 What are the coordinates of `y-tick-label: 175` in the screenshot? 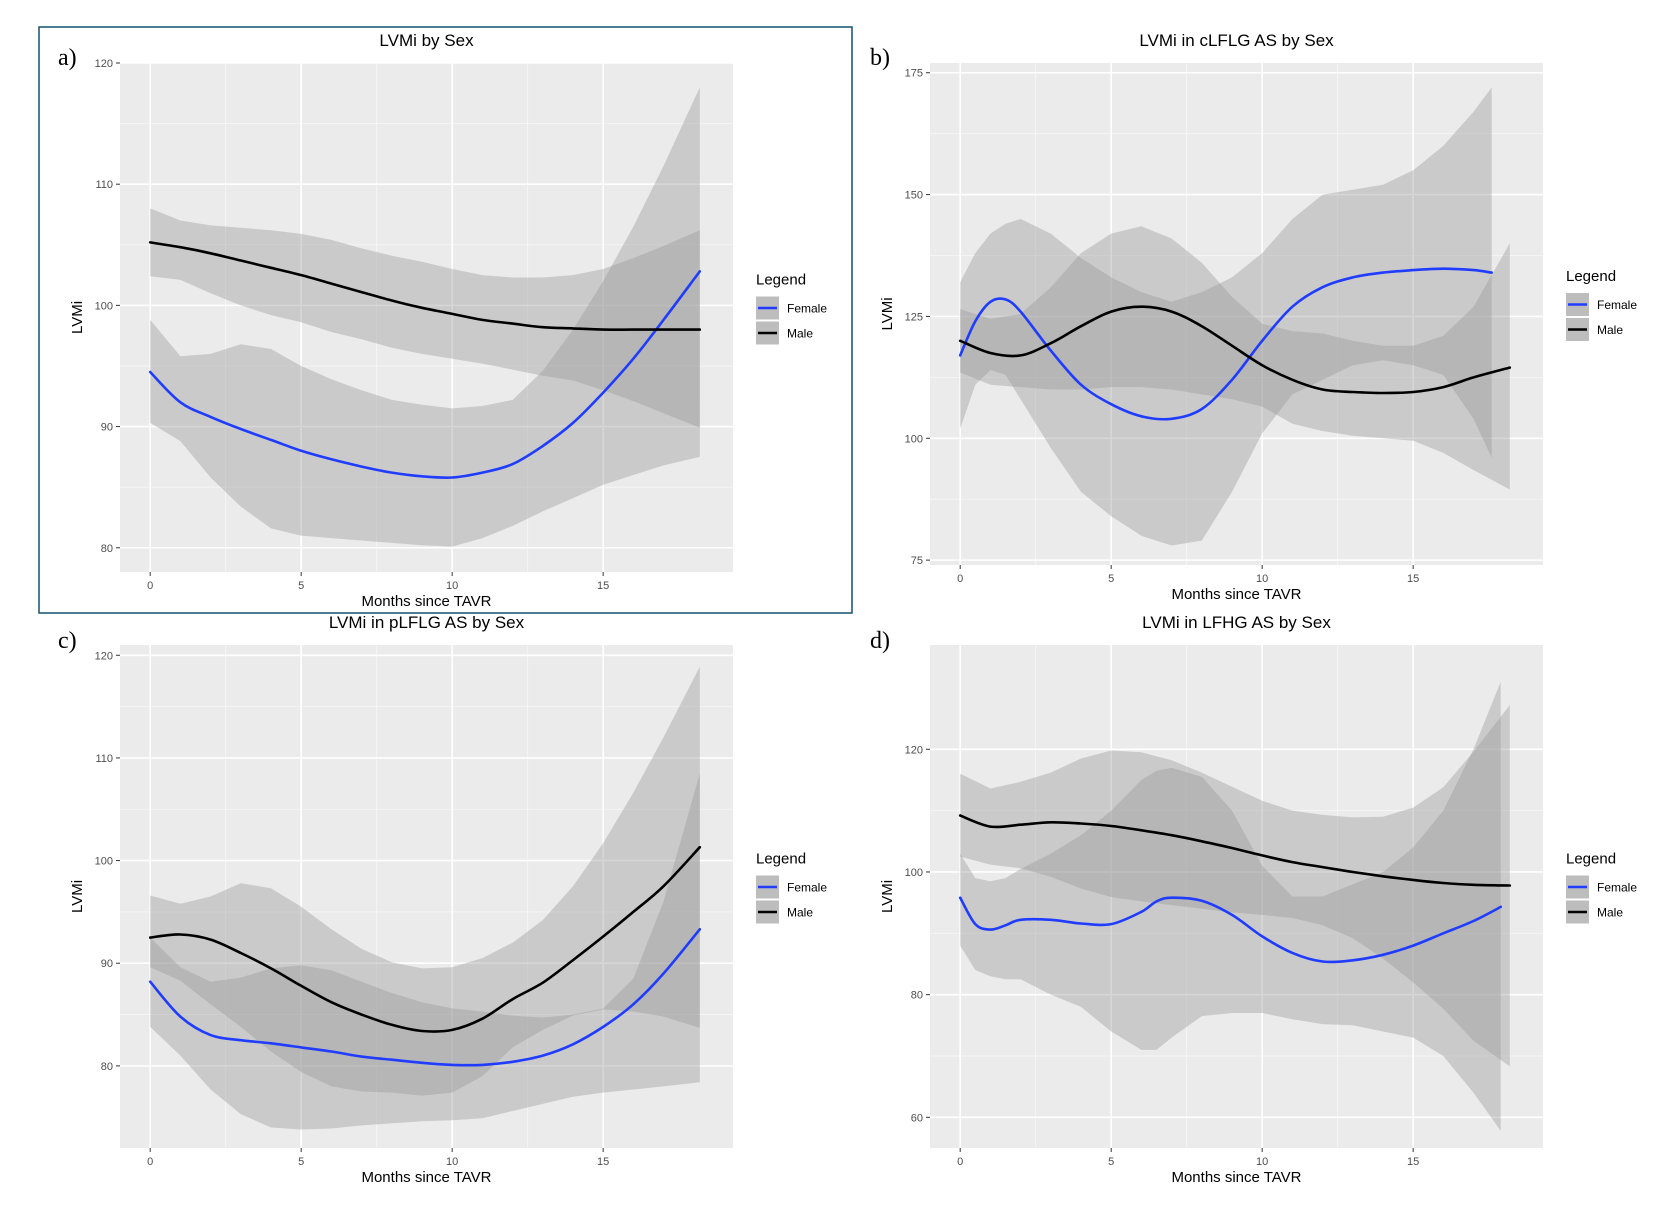 It's located at (914, 74).